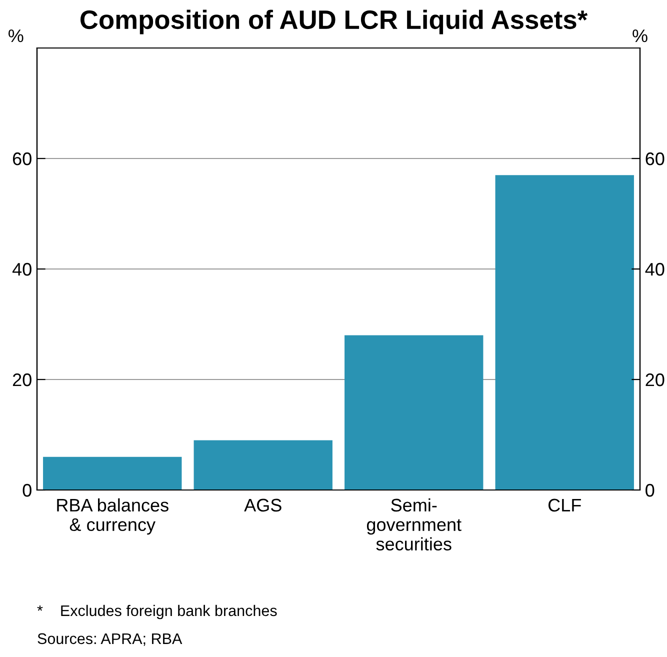  Describe the element at coordinates (112, 516) in the screenshot. I see `x-tick-label: RBA balances & currency` at that location.